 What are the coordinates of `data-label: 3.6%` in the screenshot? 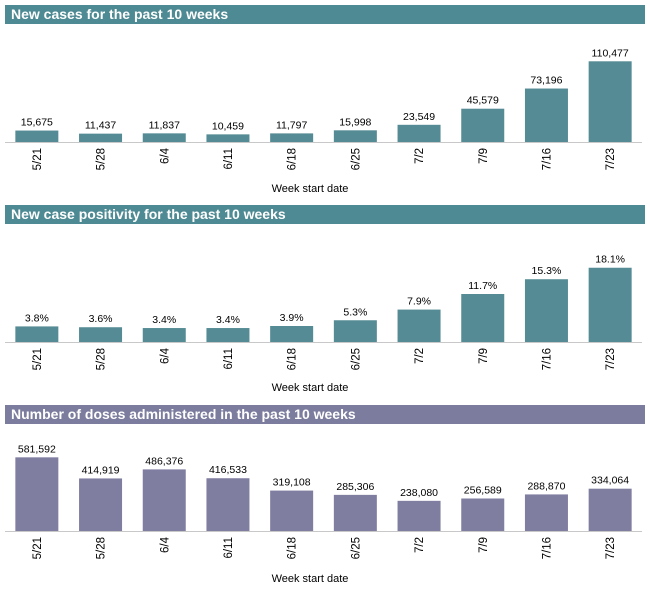 It's located at (101, 319).